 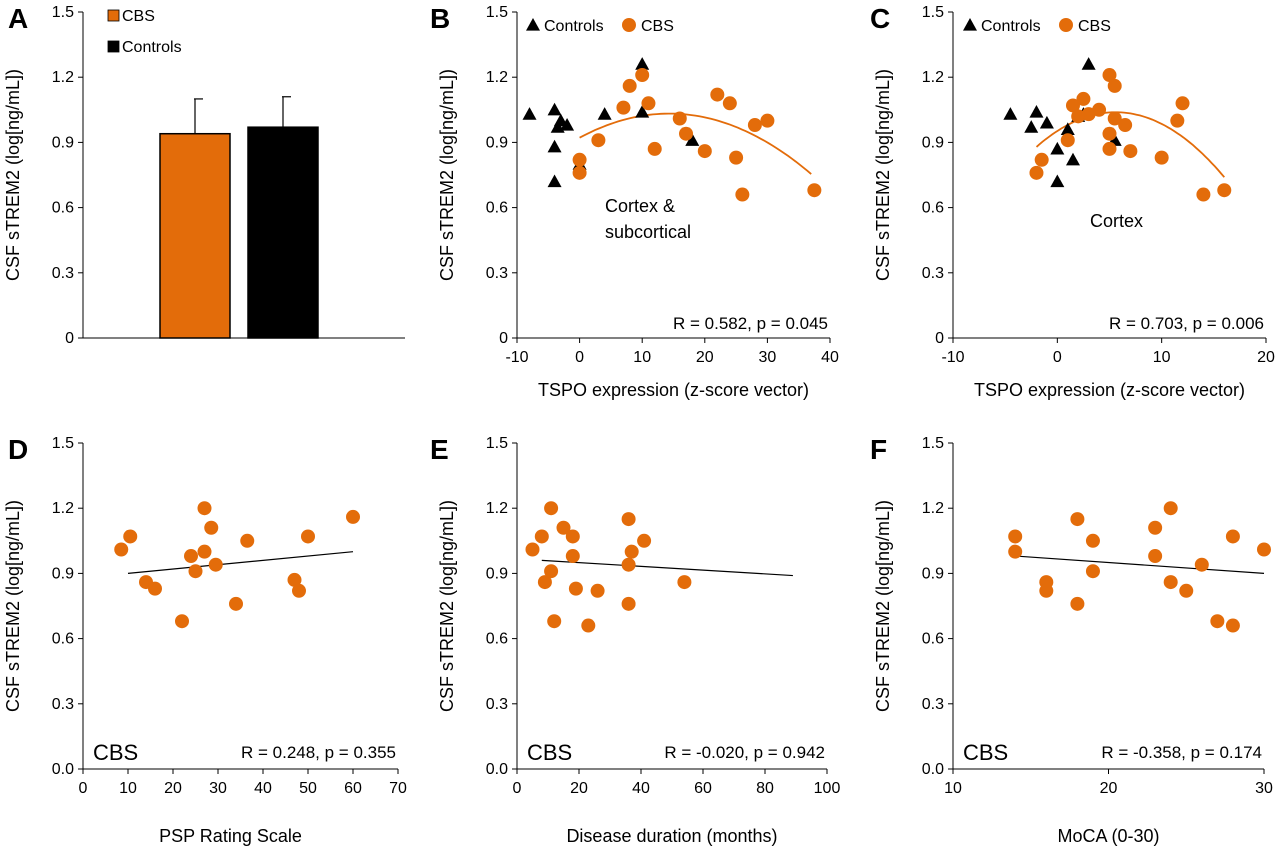 I want to click on x-tick-label: 60, so click(x=353, y=788).